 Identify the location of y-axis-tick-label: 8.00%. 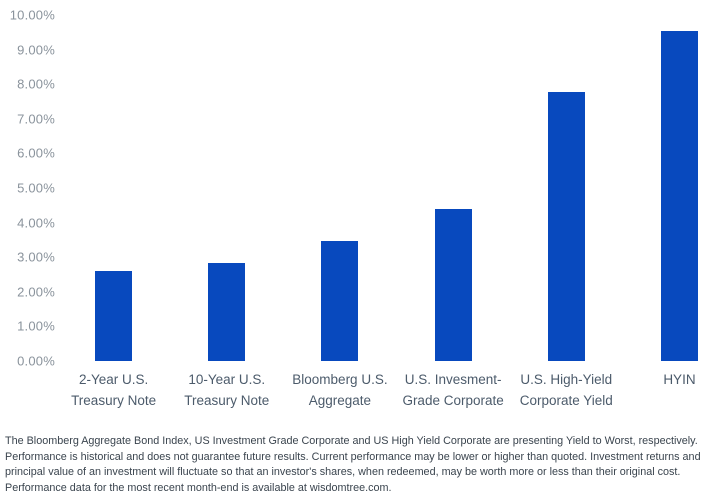
(36, 84).